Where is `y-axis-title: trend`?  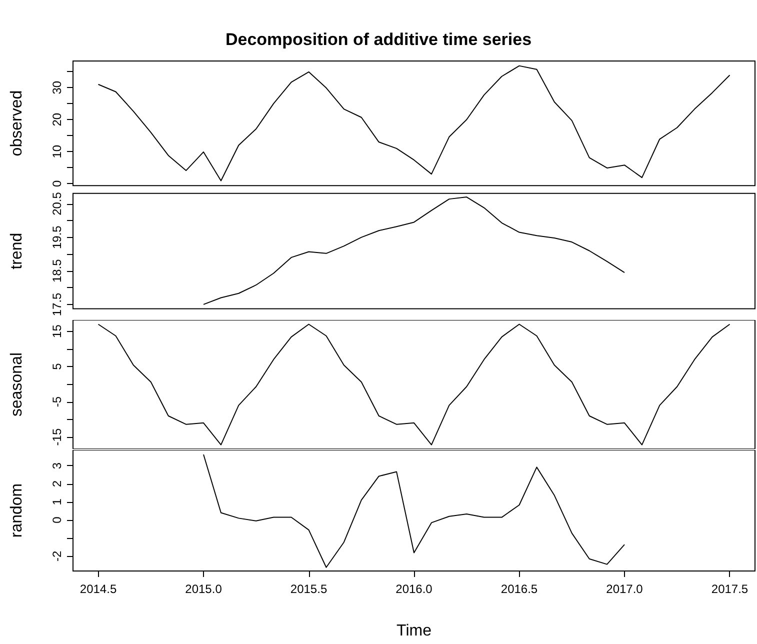 y-axis-title: trend is located at coordinates (17, 251).